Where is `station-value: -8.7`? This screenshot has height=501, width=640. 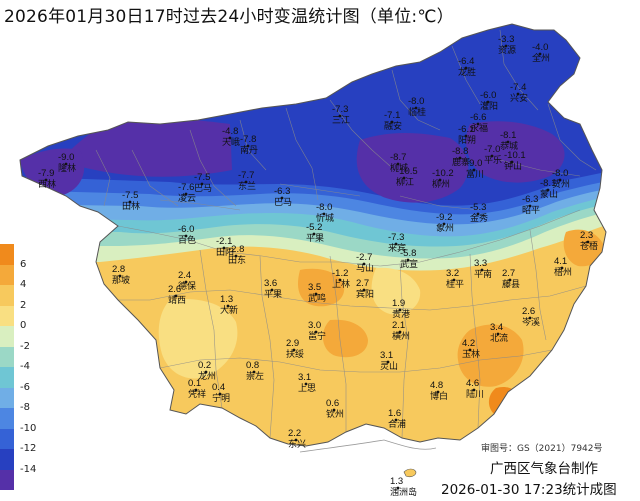 station-value: -8.7 is located at coordinates (398, 157).